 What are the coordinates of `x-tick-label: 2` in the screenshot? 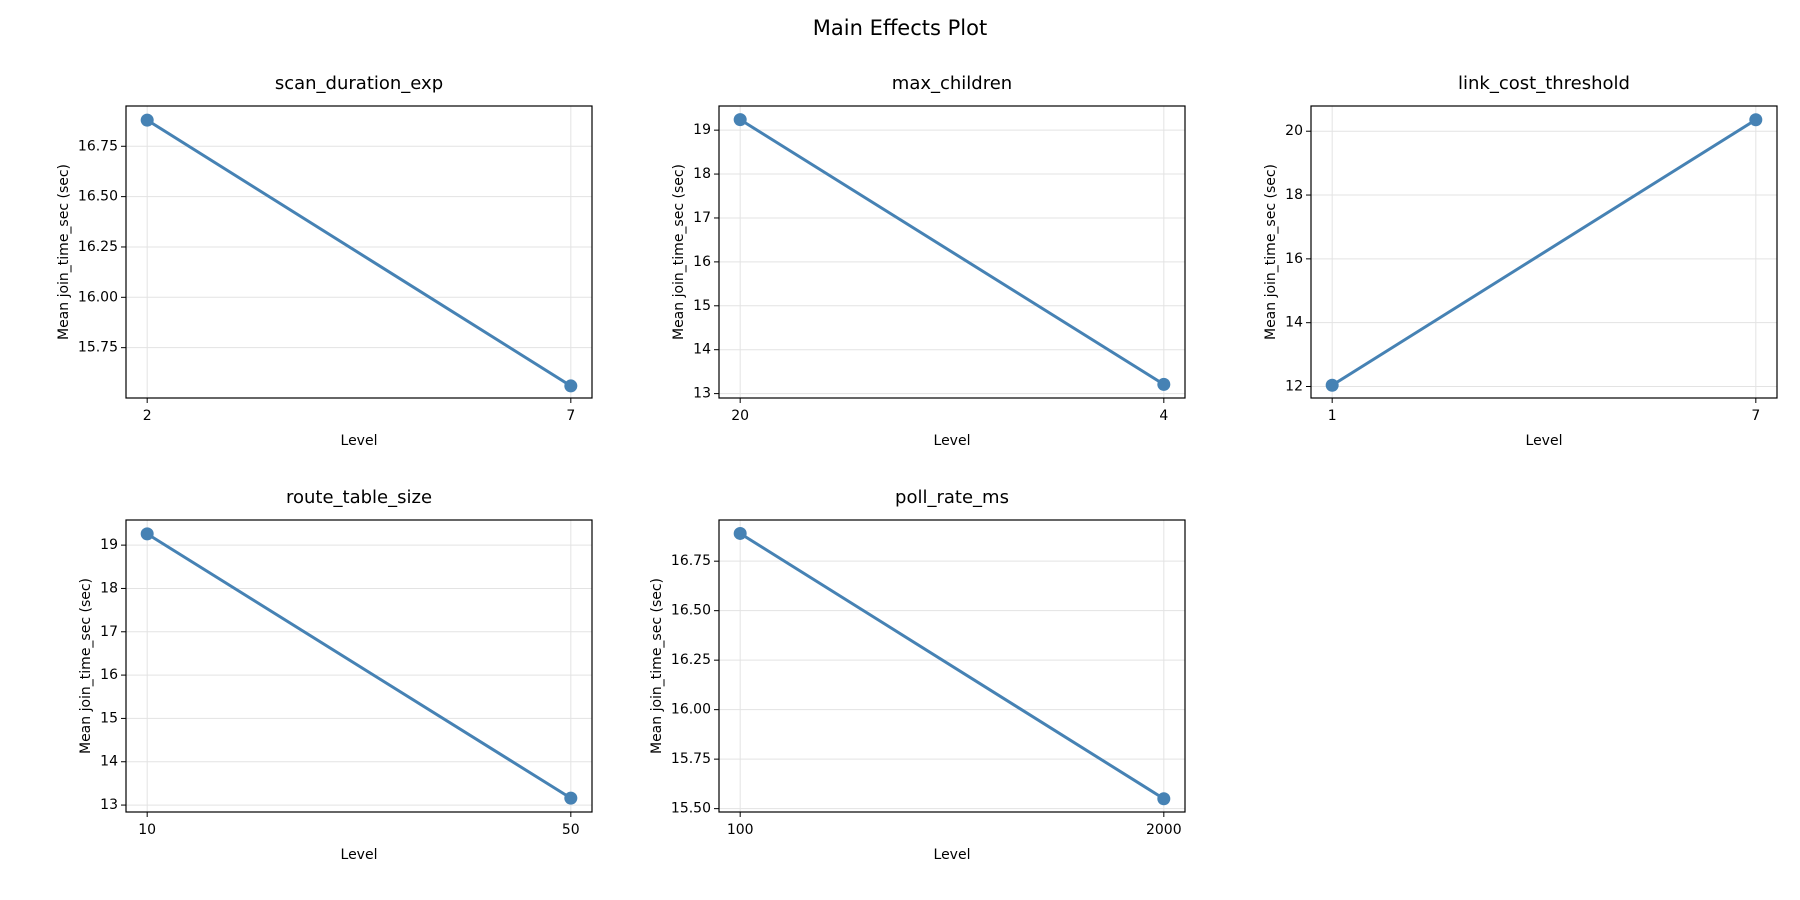 It's located at (147, 416).